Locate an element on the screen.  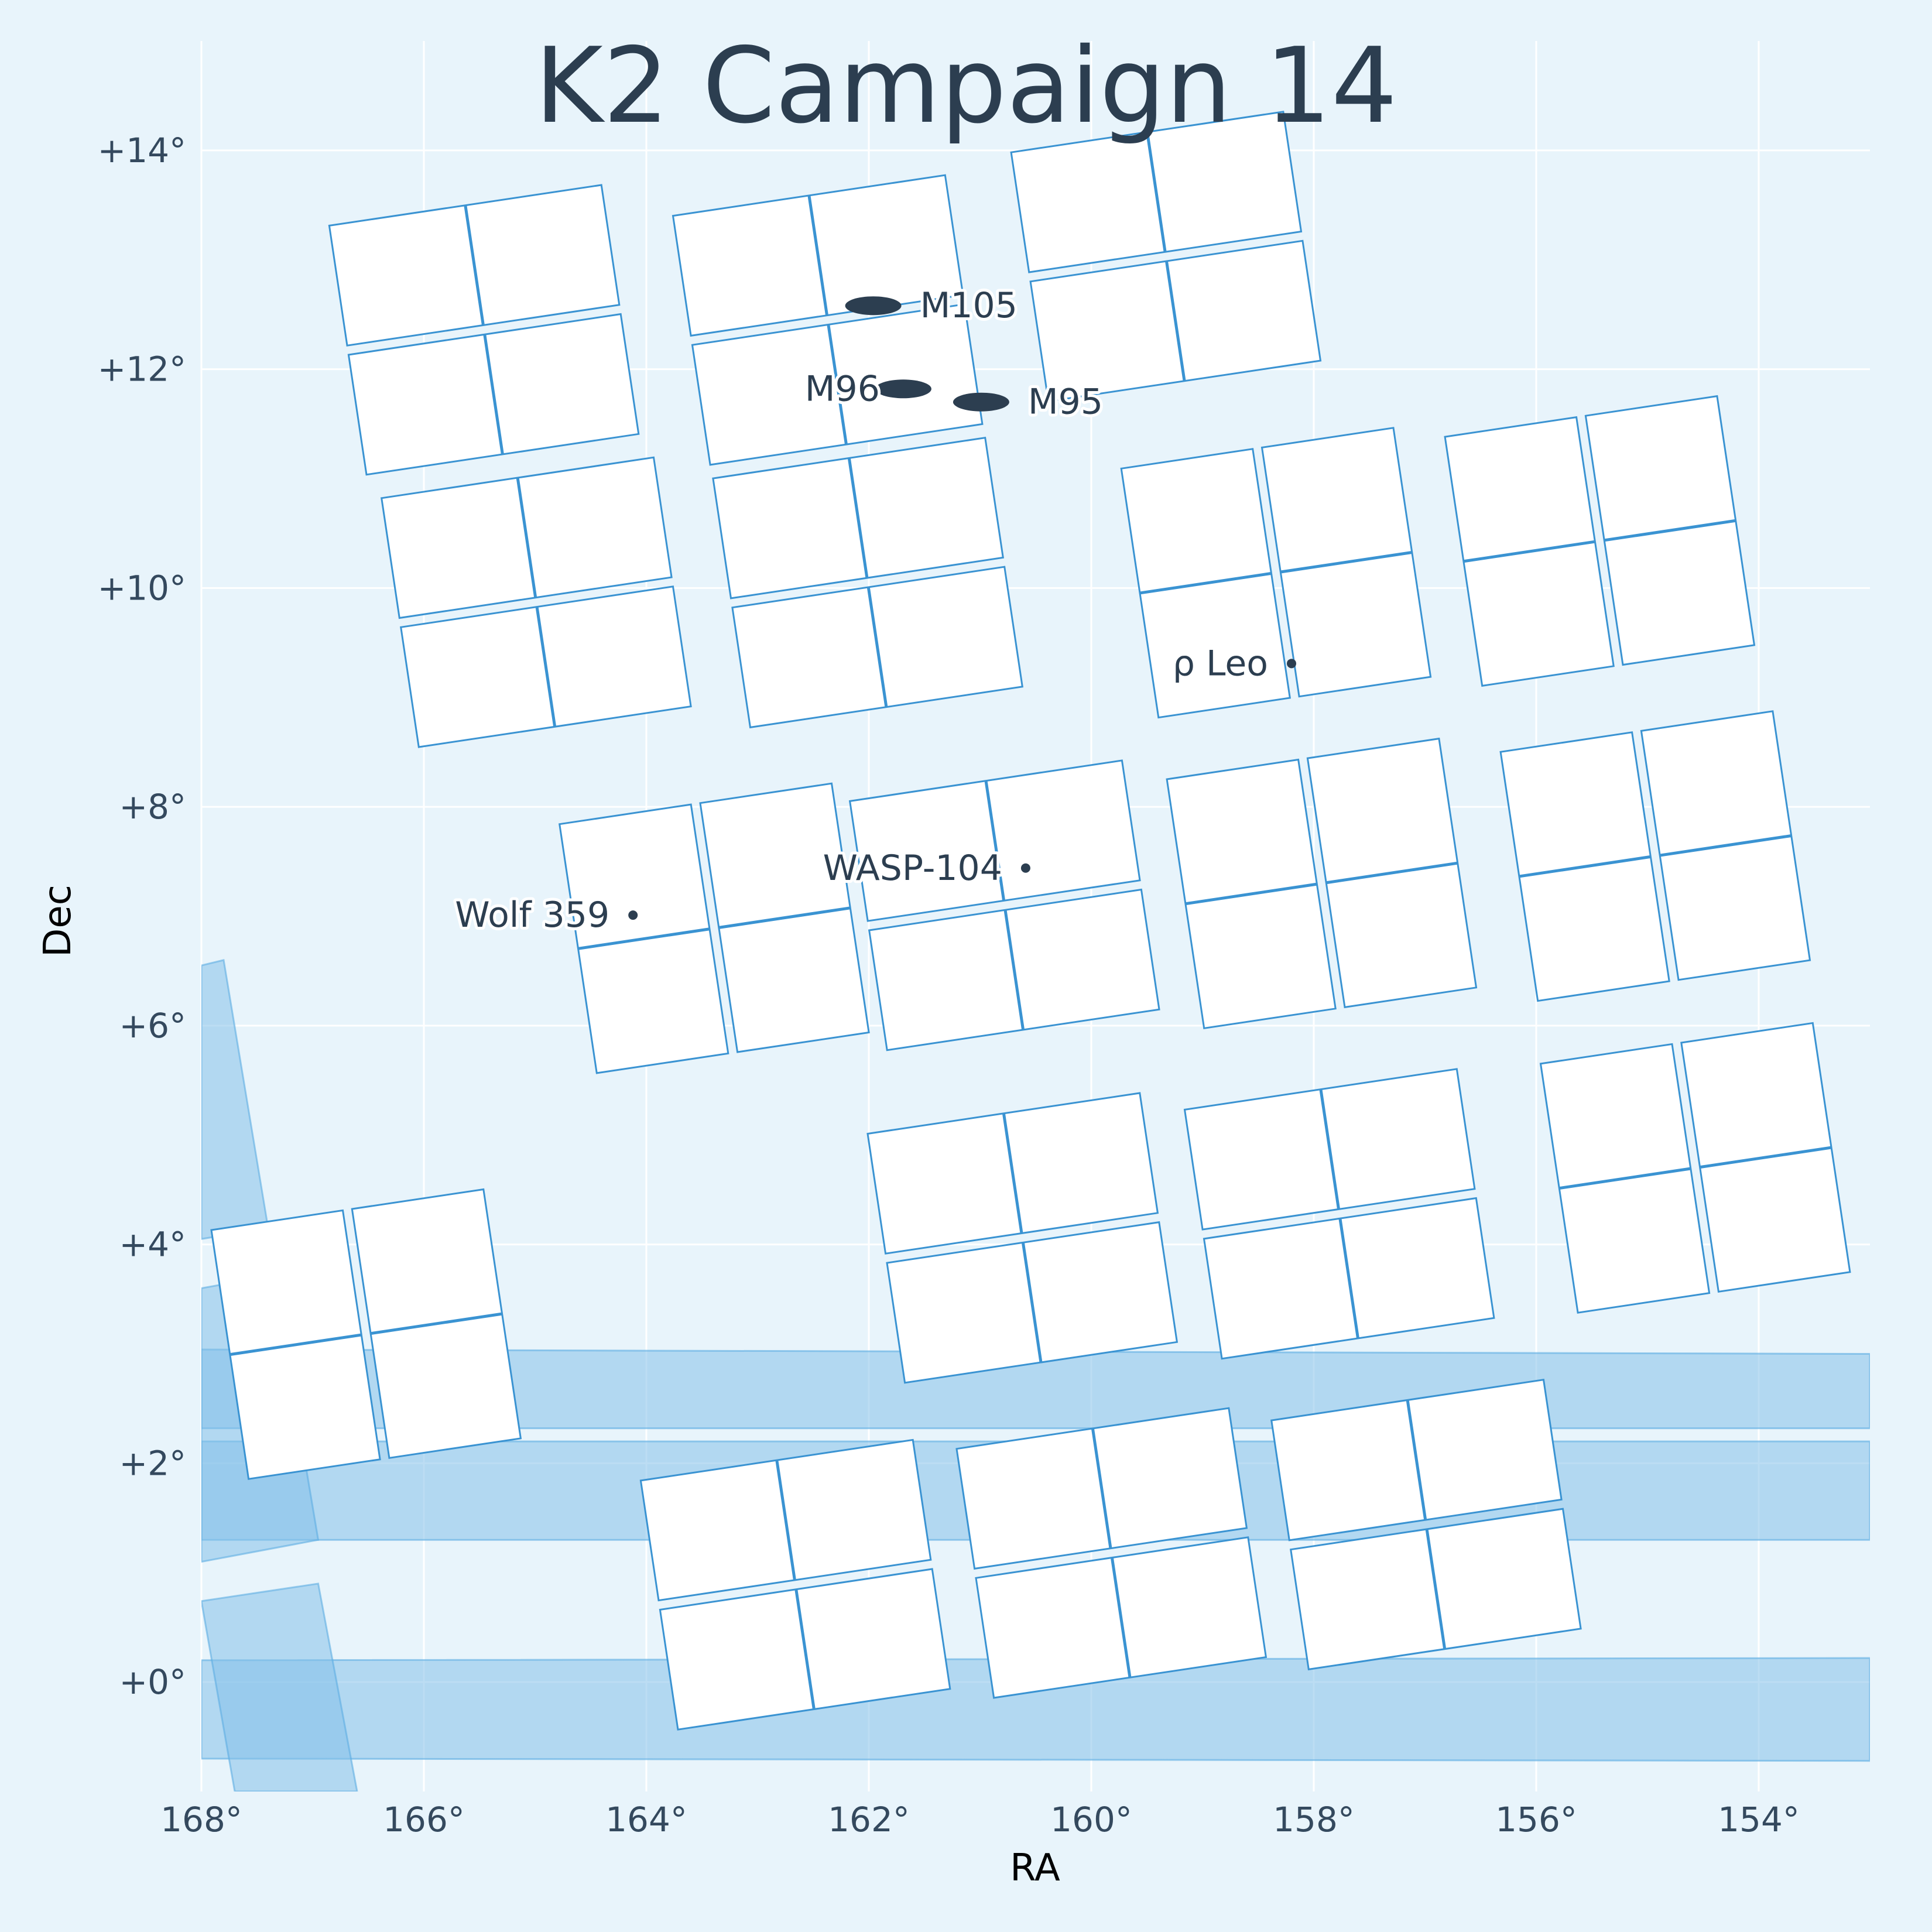
x-tick-label: 164° is located at coordinates (646, 1819).